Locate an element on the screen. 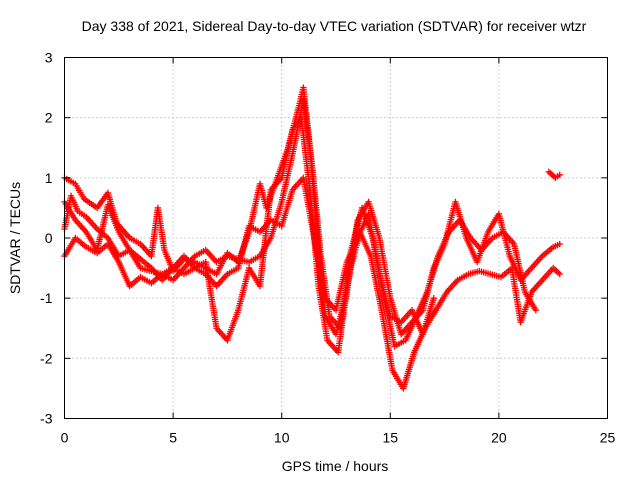 The image size is (640, 480). y-tick-labels: -3 -2 -1 0 1 2 3 is located at coordinates (46, 238).